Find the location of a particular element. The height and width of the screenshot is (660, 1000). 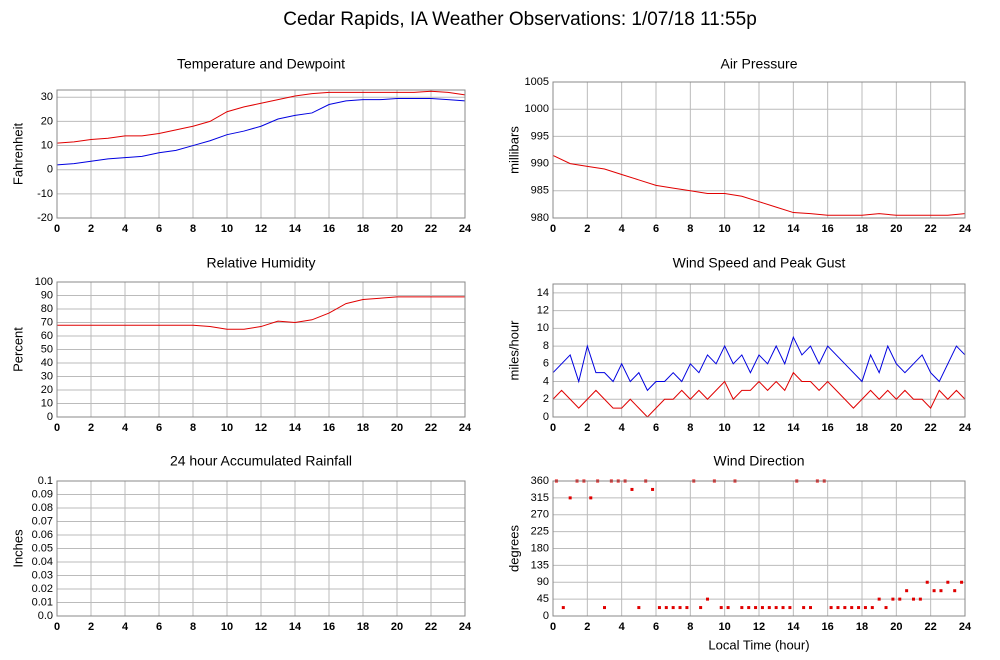

y-tick-label: 990 is located at coordinates (540, 164).